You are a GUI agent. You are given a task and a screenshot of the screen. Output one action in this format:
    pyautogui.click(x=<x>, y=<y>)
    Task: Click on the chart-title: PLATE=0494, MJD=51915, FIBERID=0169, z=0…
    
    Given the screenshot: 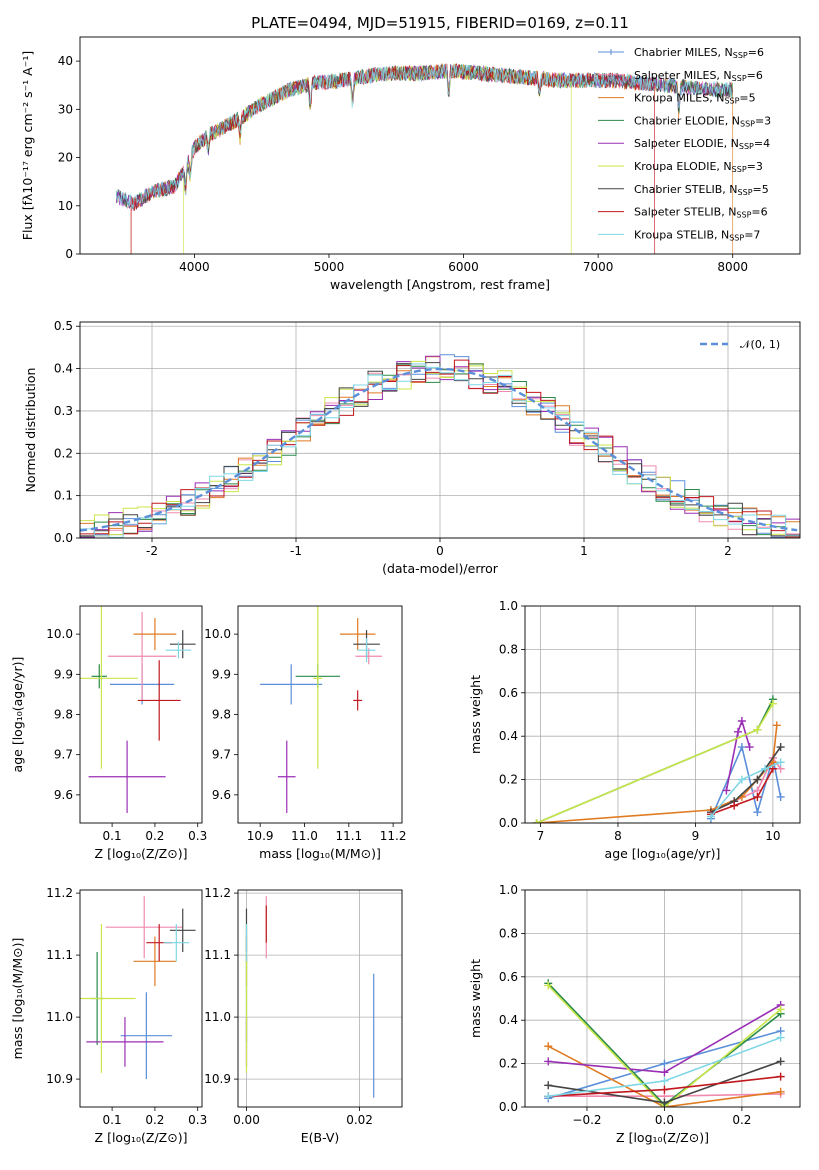 What is the action you would take?
    pyautogui.click(x=440, y=23)
    